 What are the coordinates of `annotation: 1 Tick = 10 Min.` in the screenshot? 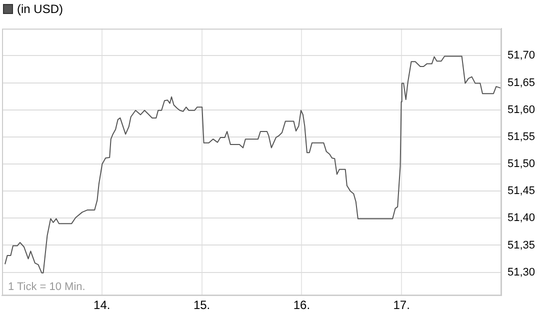 It's located at (47, 287).